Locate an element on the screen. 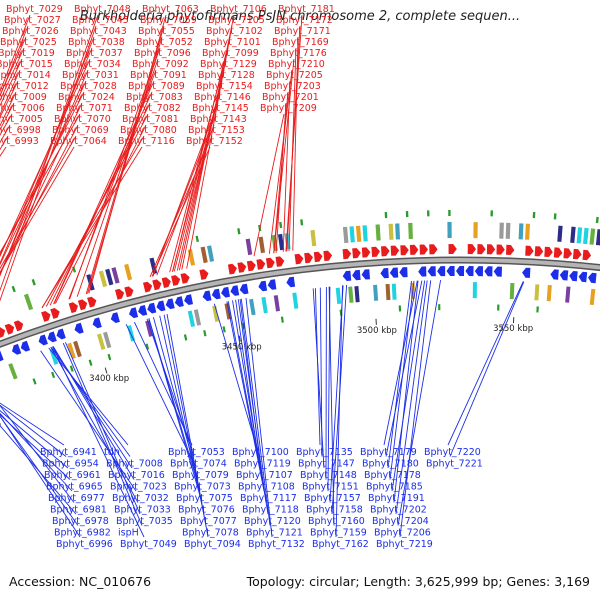 The width and height of the screenshot is (600, 600). reverse-gene-label: Bphyt_7078 is located at coordinates (210, 533).